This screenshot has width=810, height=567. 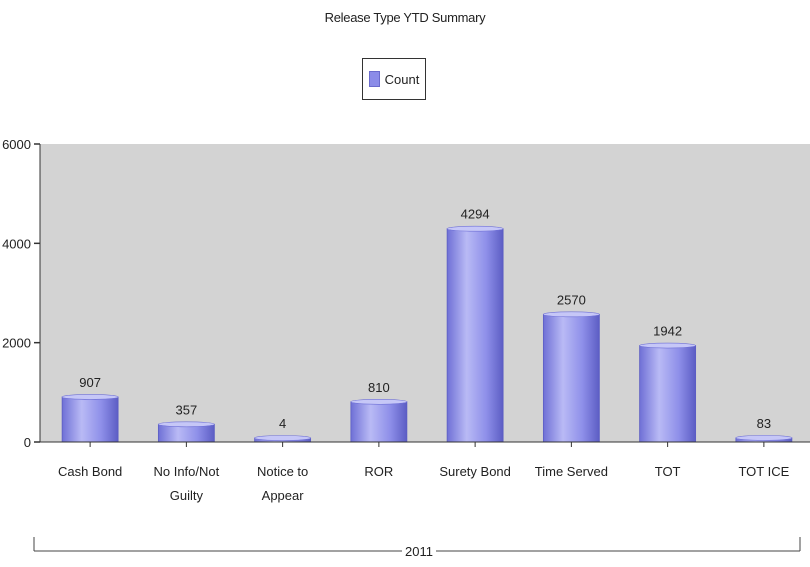 I want to click on x-tick-label-line: Time Served, so click(x=571, y=471).